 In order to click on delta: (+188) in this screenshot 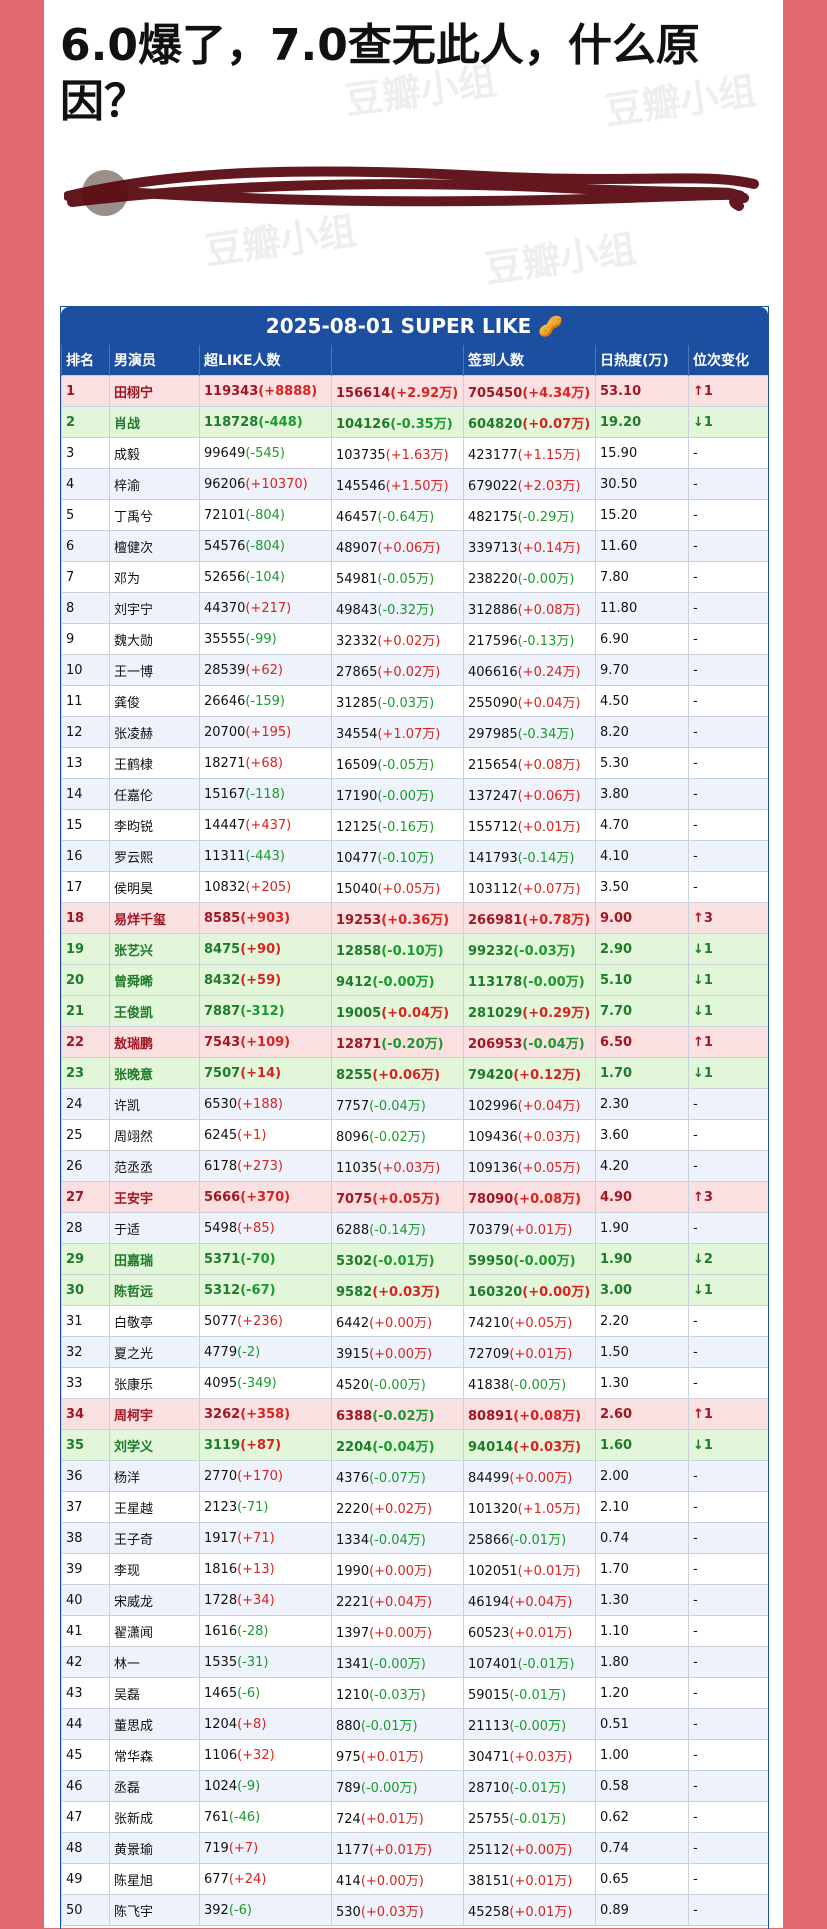, I will do `click(260, 1104)`.